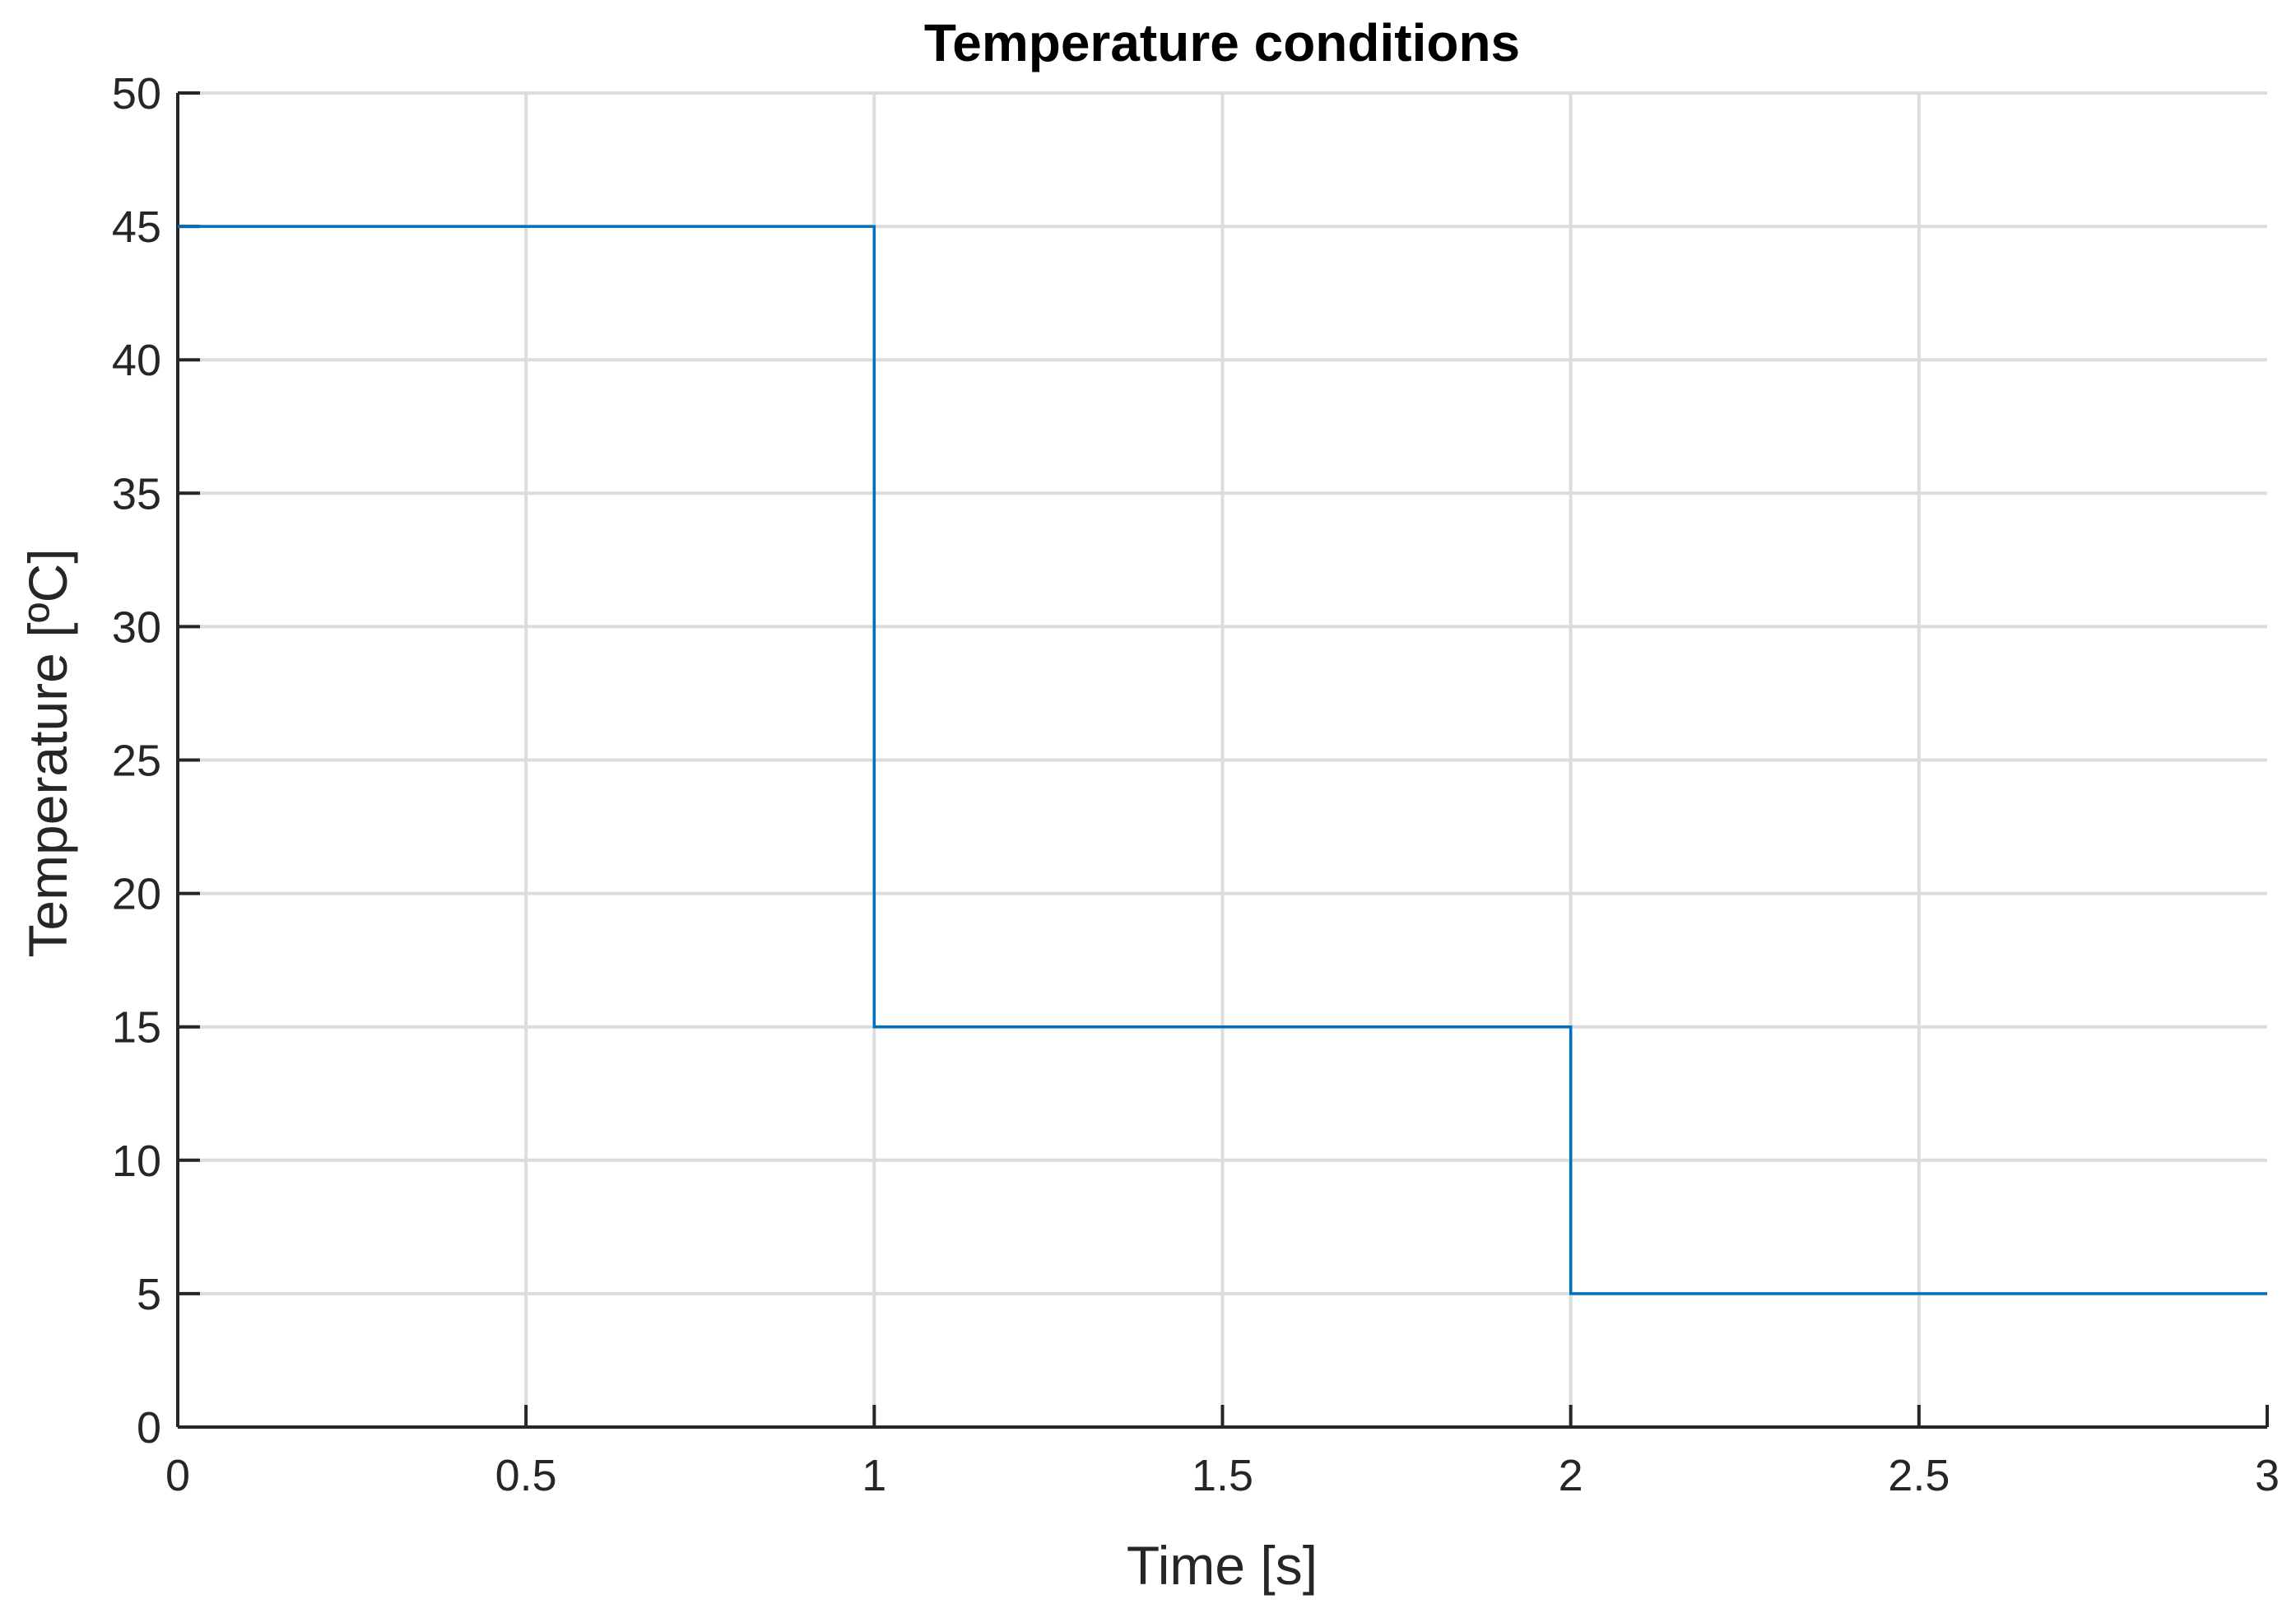 This screenshot has height=1618, width=2296. What do you see at coordinates (136, 627) in the screenshot?
I see `y-tick-label: 30` at bounding box center [136, 627].